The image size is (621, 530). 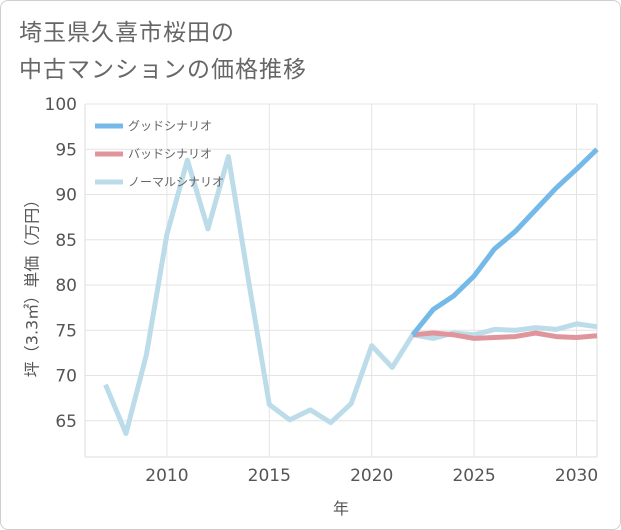 I want to click on x-tick-label: 2010, so click(x=166, y=476).